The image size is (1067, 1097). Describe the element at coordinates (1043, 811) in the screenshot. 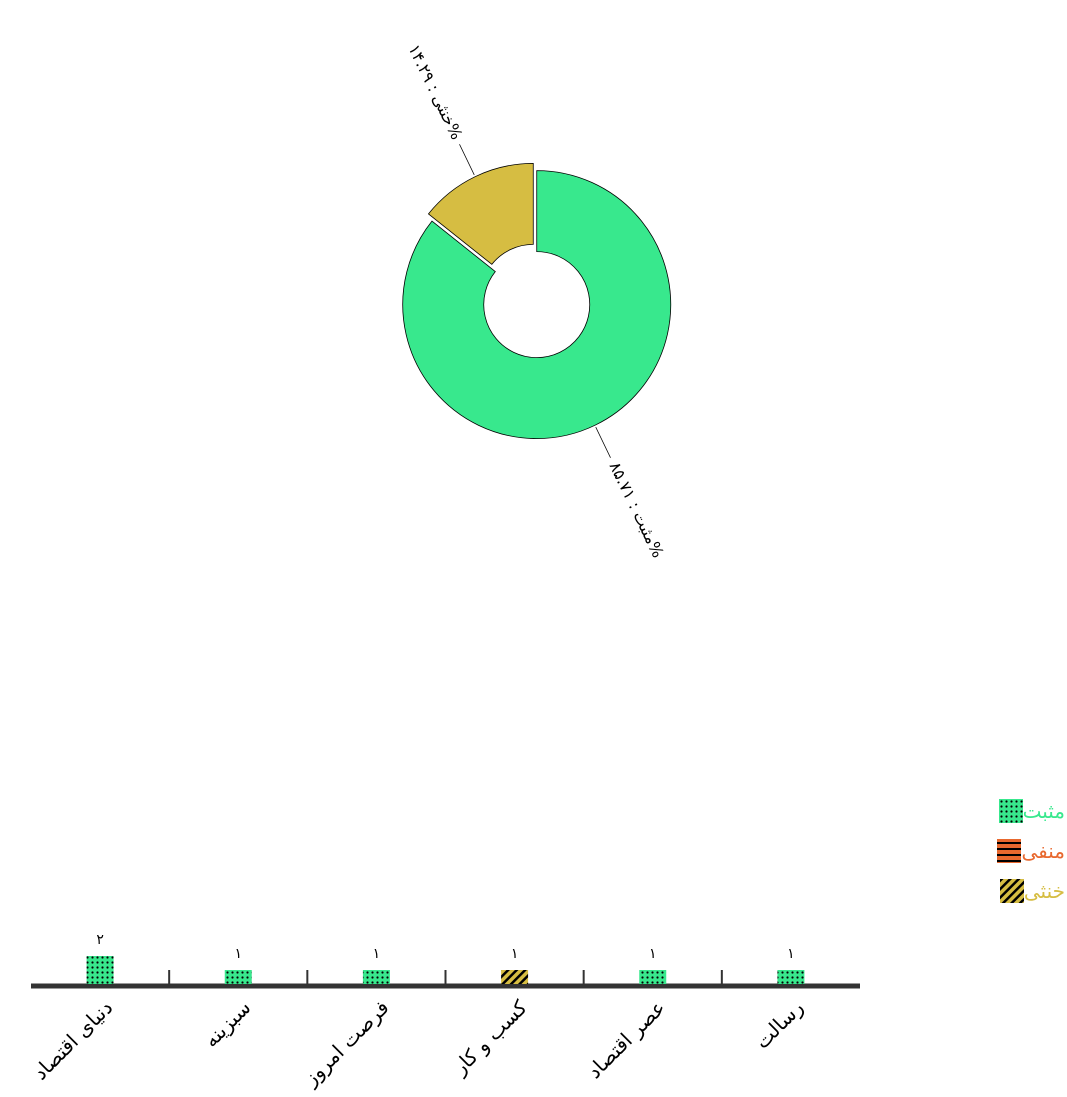

I see `legend-label-positive: مثبت` at that location.